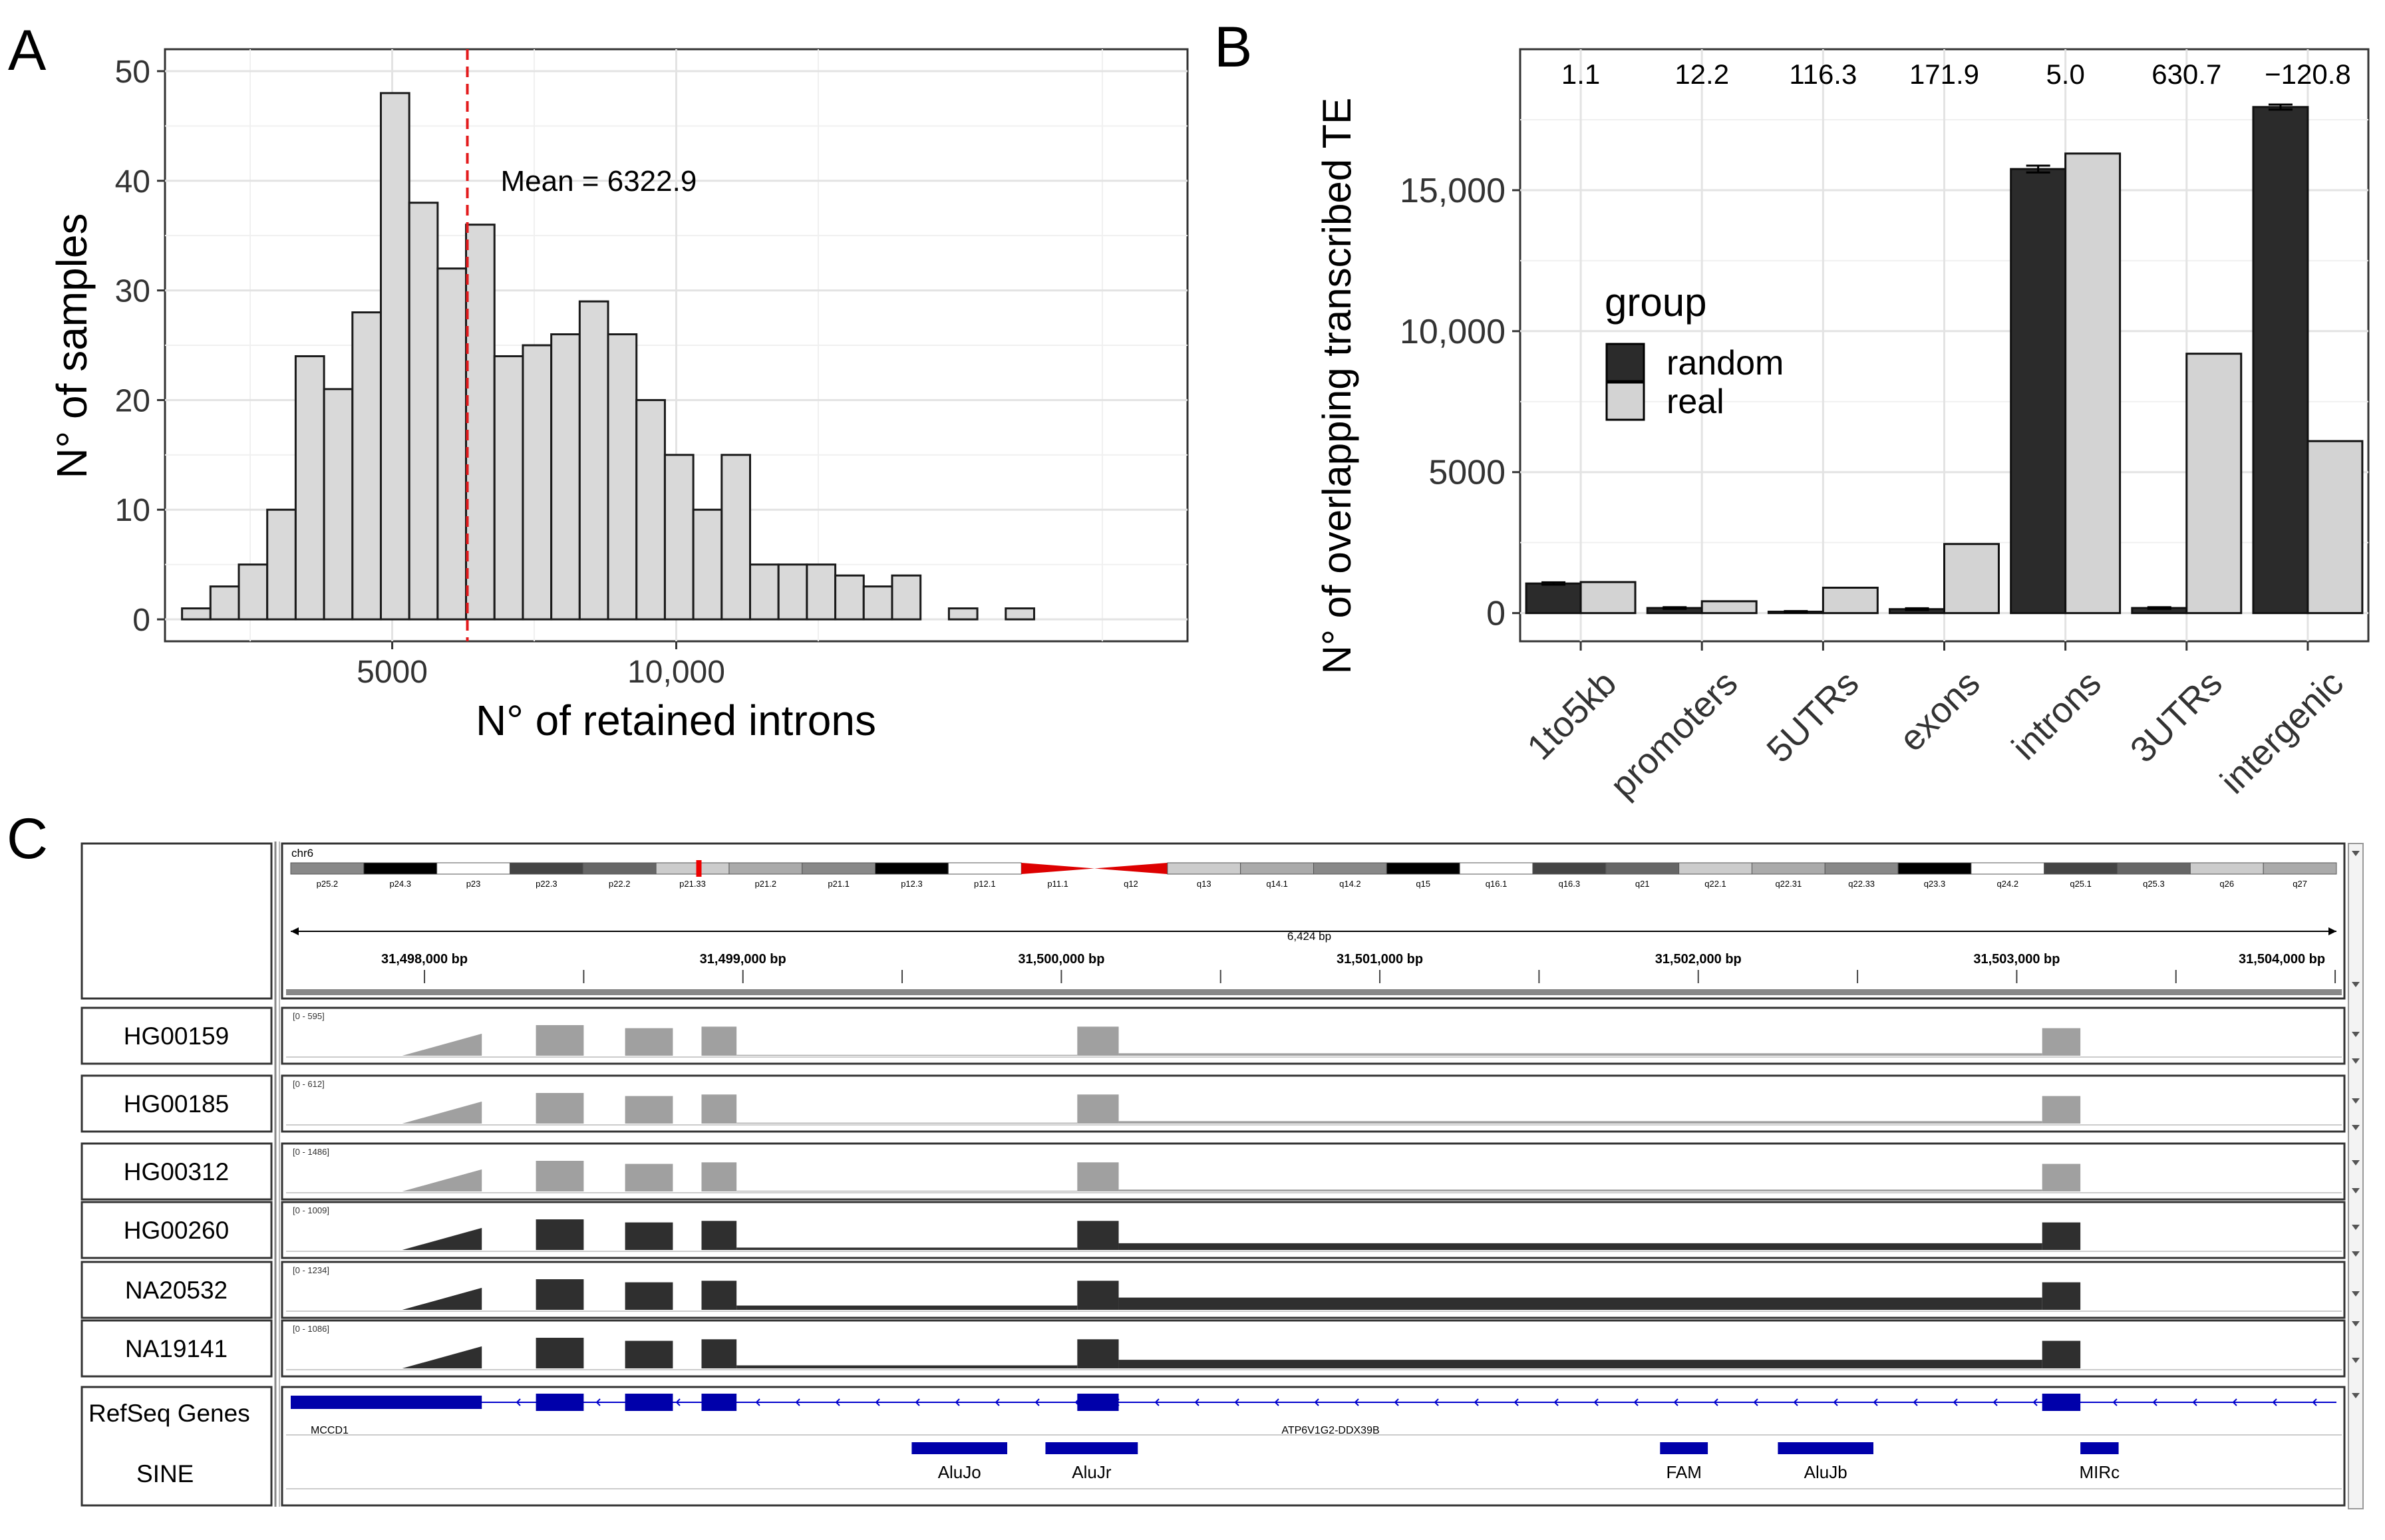 The height and width of the screenshot is (1540, 2385). I want to click on bar-annotation: −120.8, so click(2308, 74).